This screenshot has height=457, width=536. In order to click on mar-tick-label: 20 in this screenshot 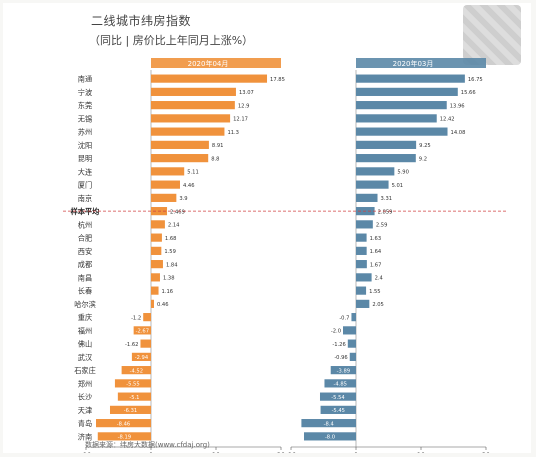, I will do `click(486, 452)`.